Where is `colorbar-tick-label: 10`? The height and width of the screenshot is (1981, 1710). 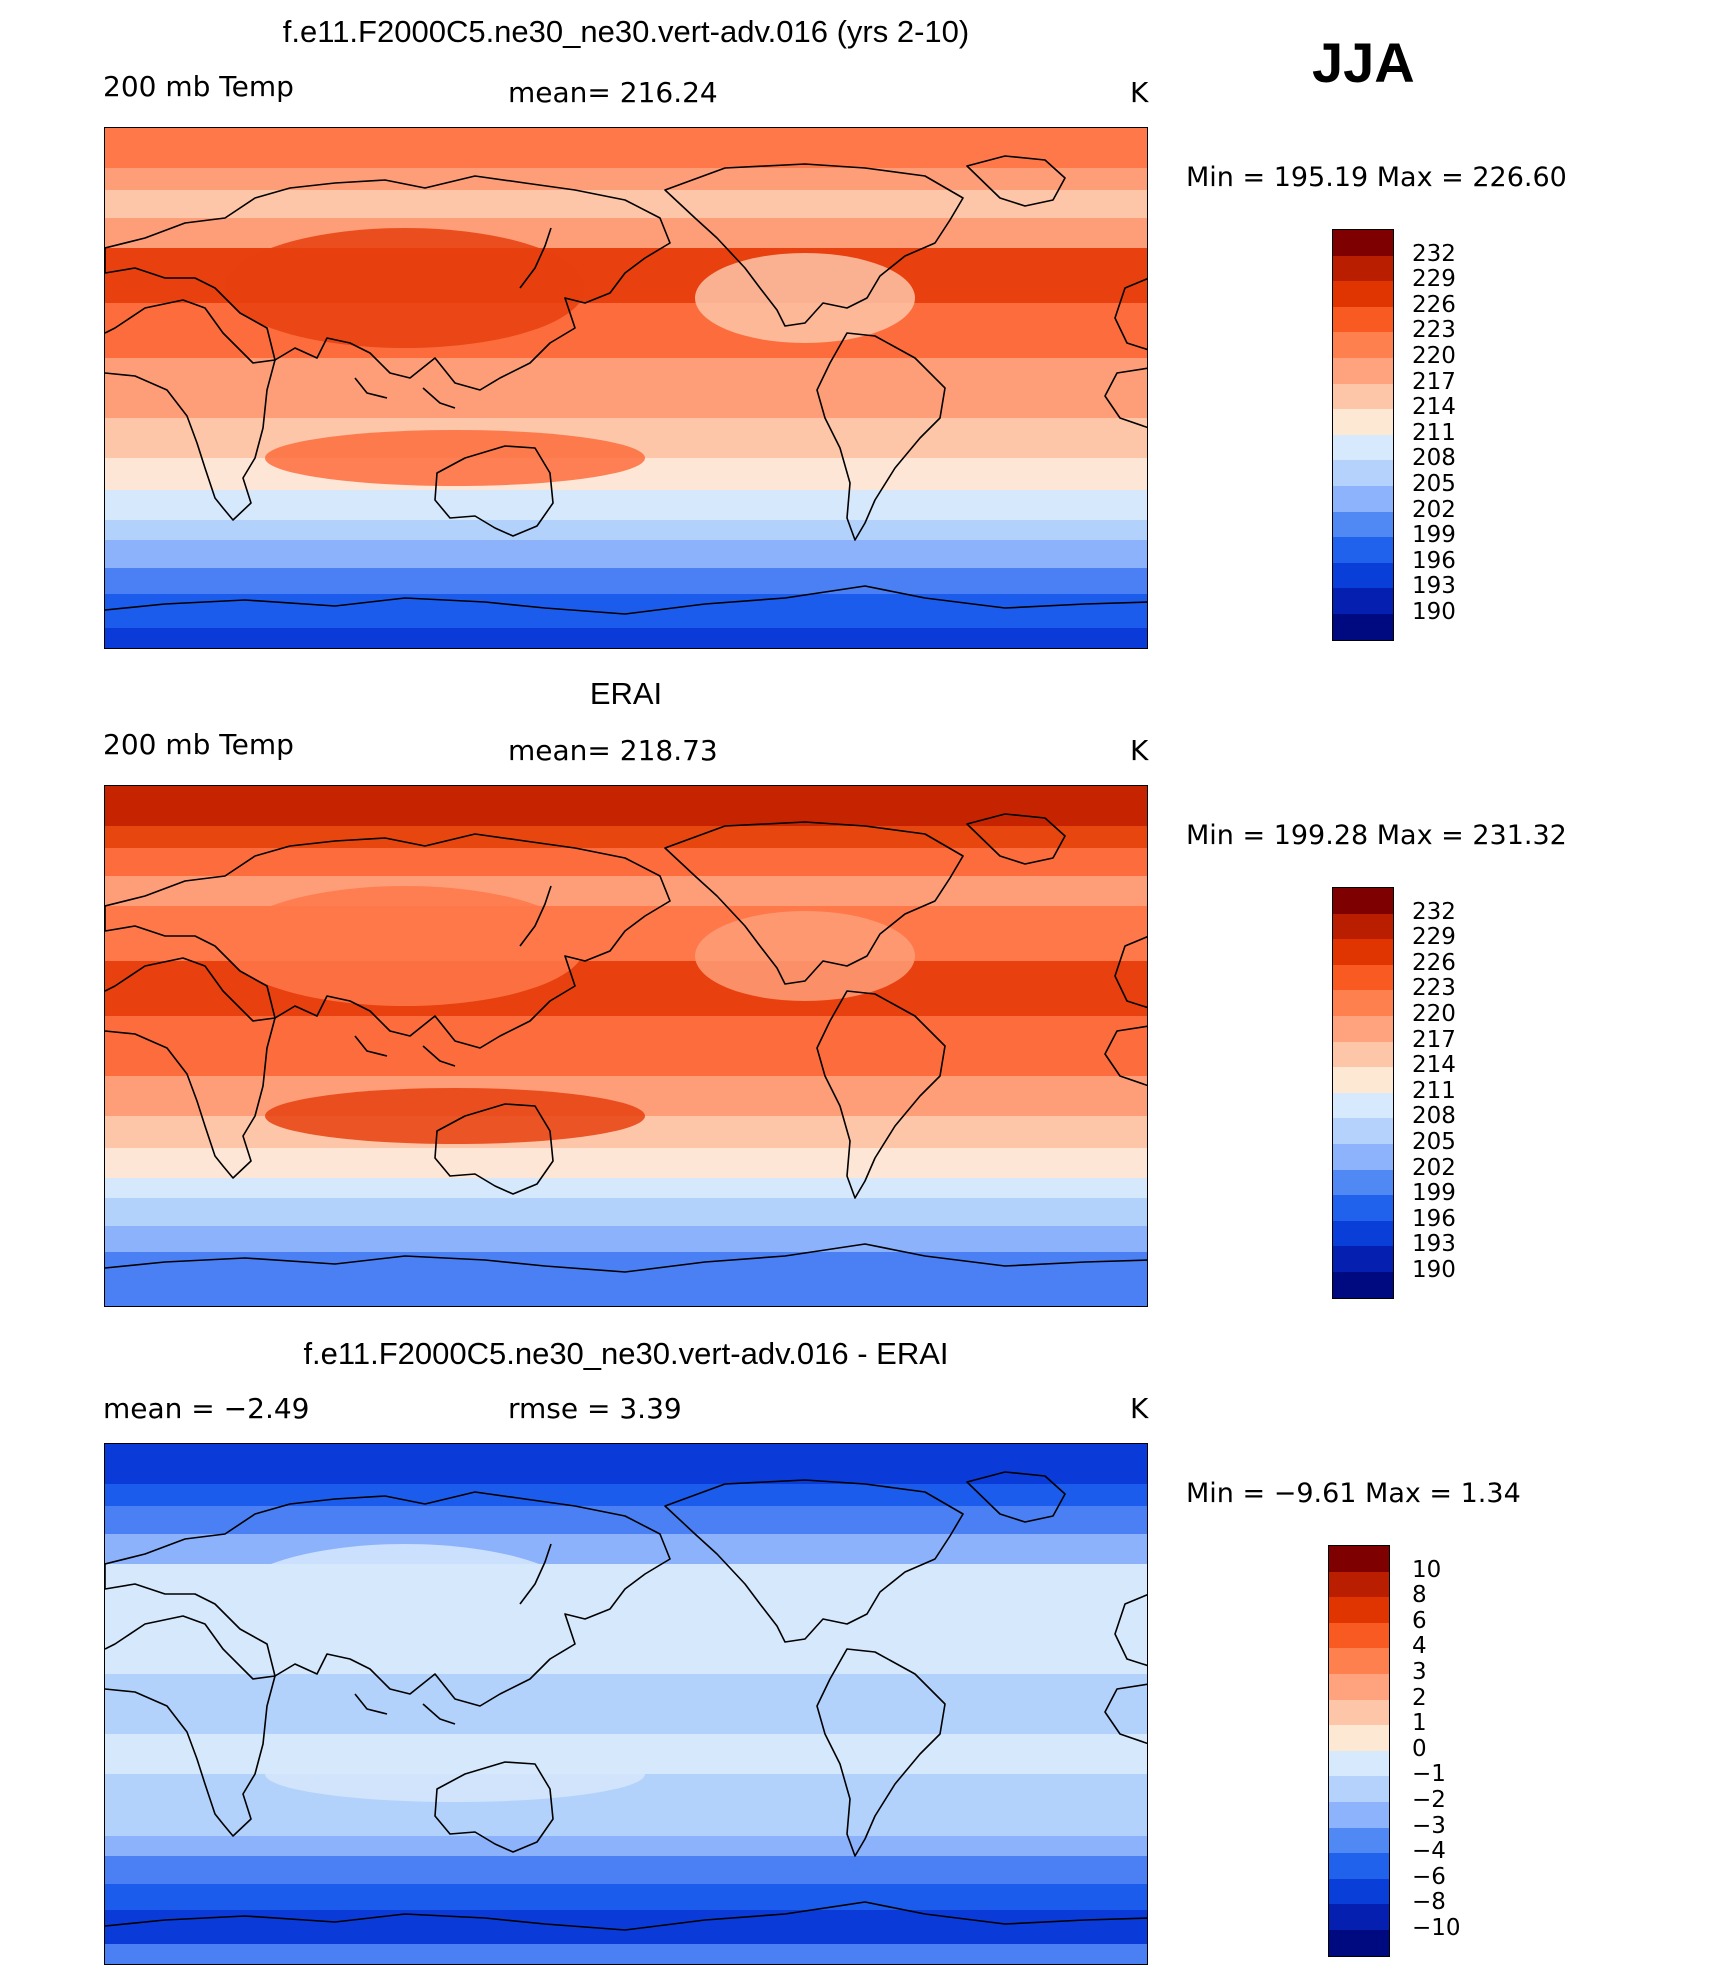 colorbar-tick-label: 10 is located at coordinates (1427, 1569).